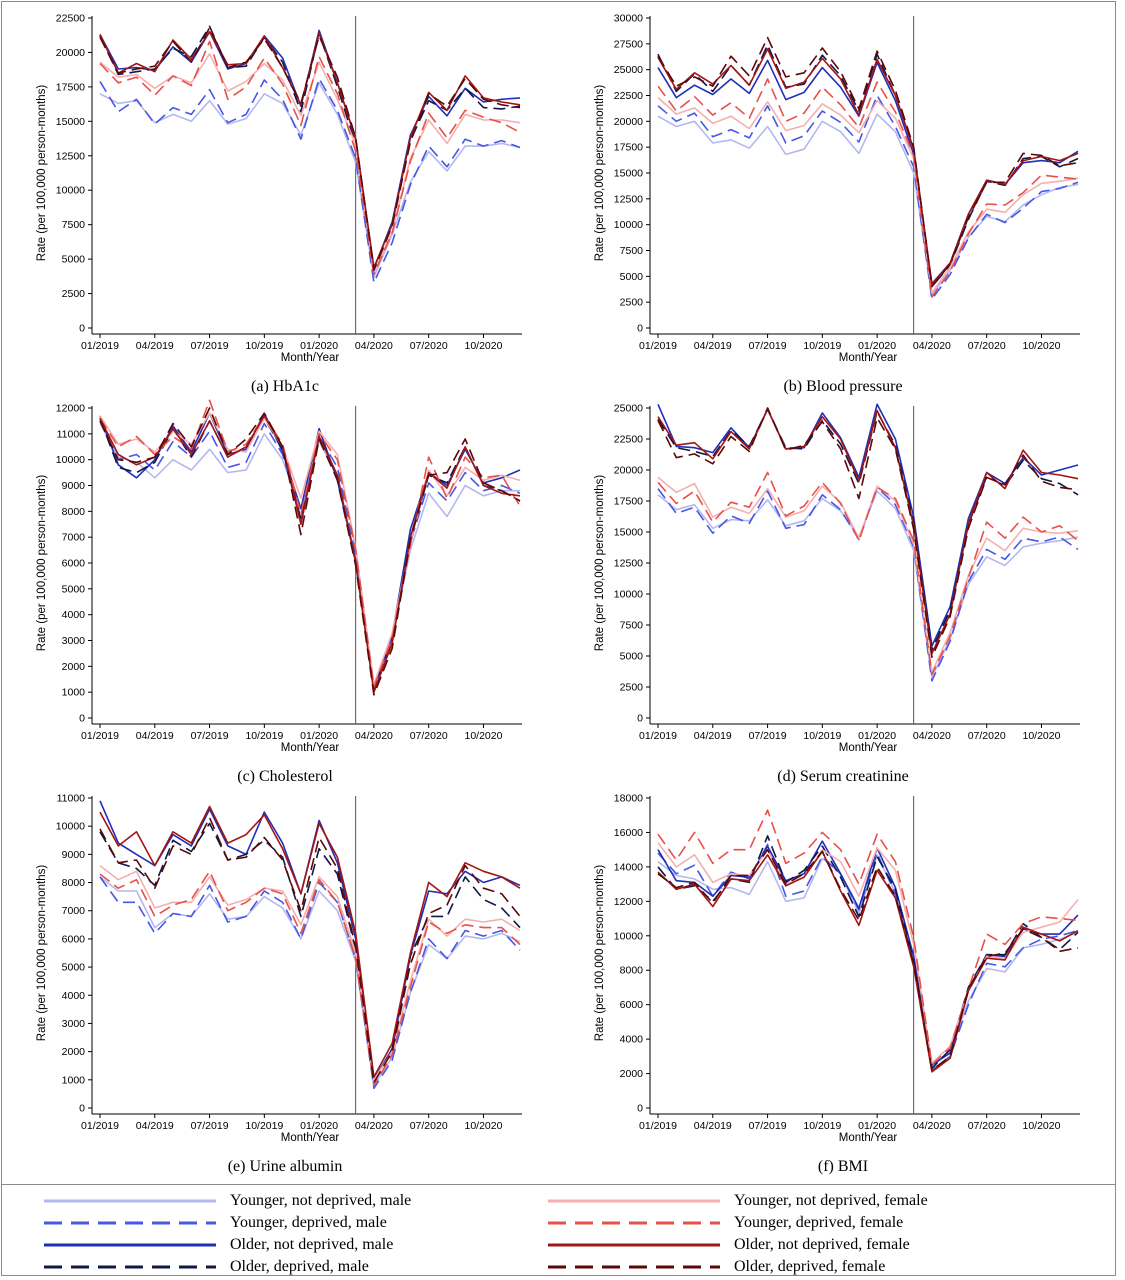 This screenshot has width=1125, height=1280. I want to click on urine-albumin-caption: (e) Urine albumin, so click(285, 1166).